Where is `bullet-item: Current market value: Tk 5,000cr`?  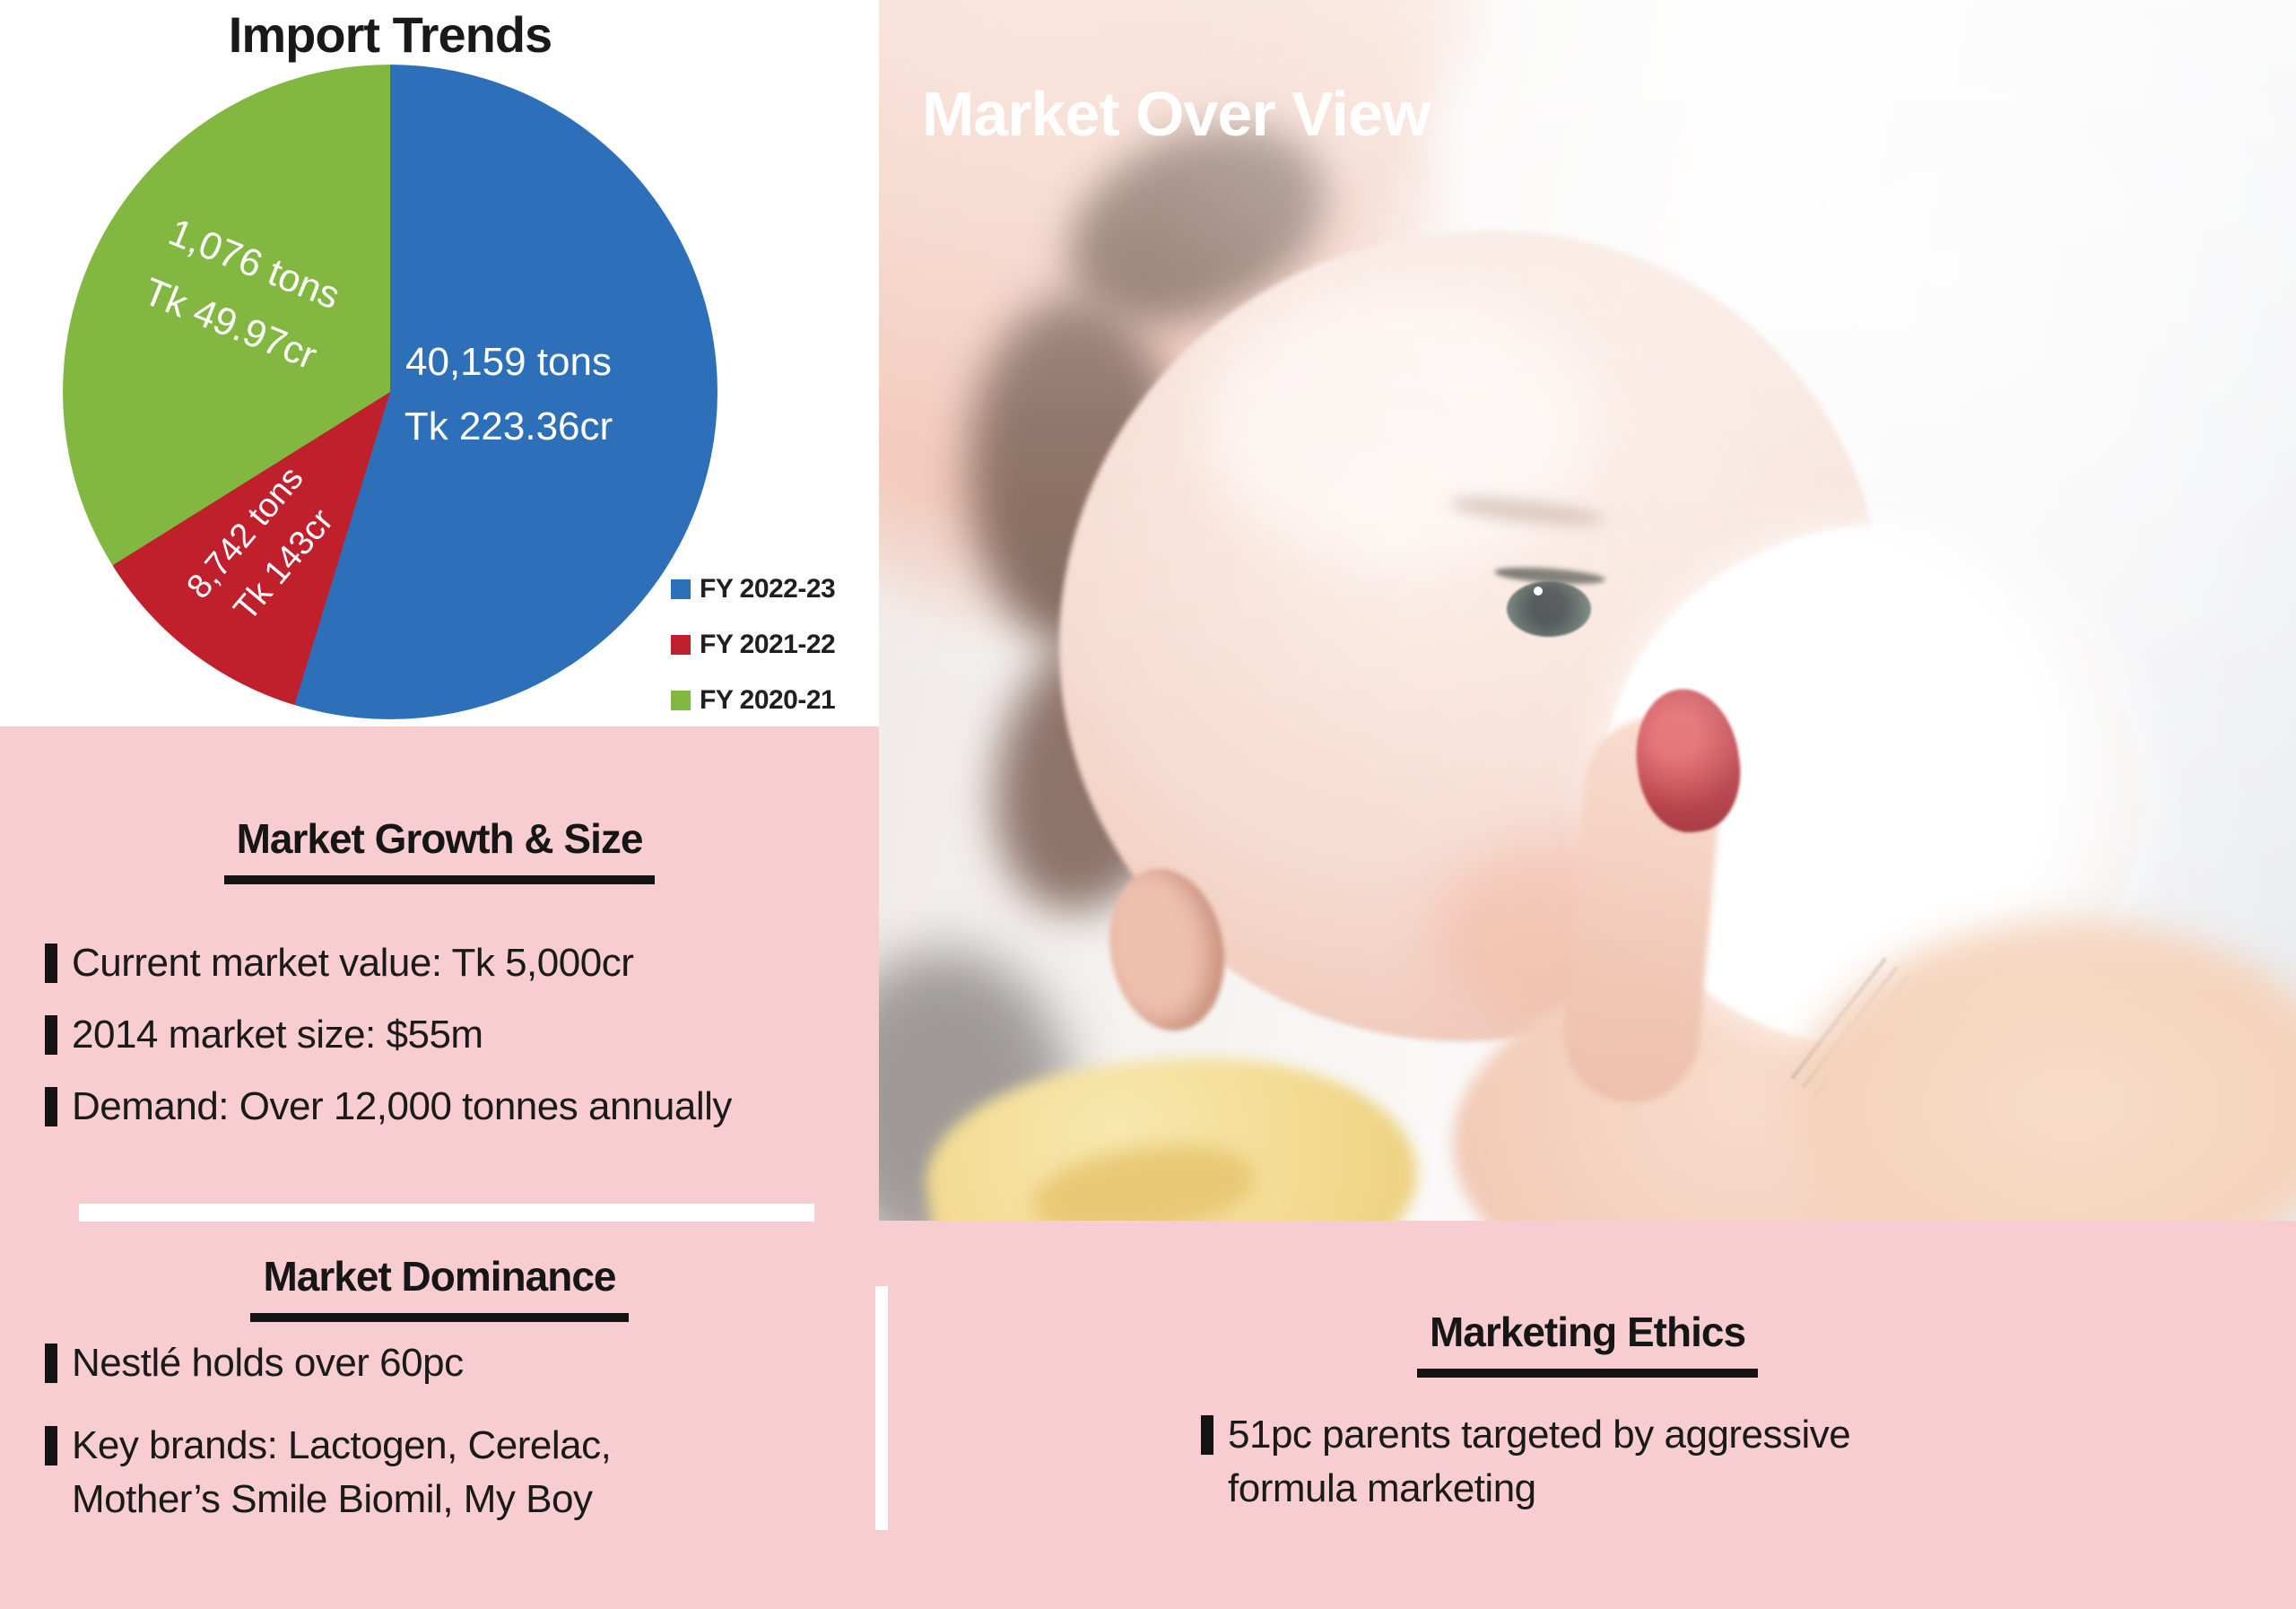
bullet-item: Current market value: Tk 5,000cr is located at coordinates (388, 963).